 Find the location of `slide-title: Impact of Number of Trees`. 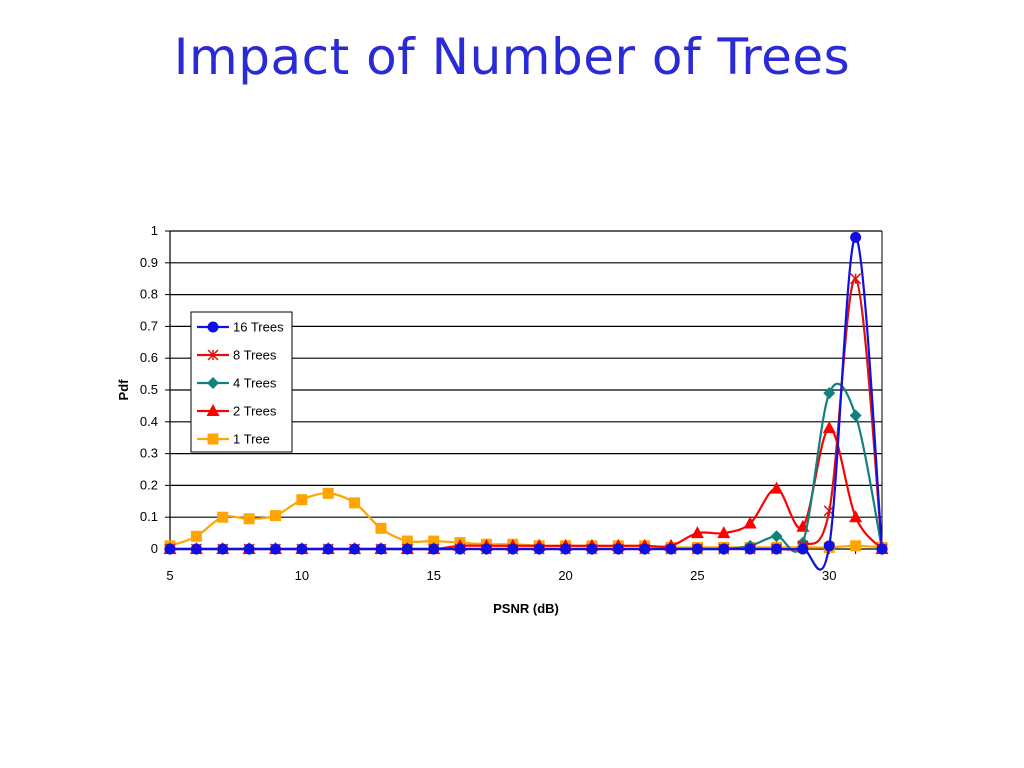

slide-title: Impact of Number of Trees is located at coordinates (512, 57).